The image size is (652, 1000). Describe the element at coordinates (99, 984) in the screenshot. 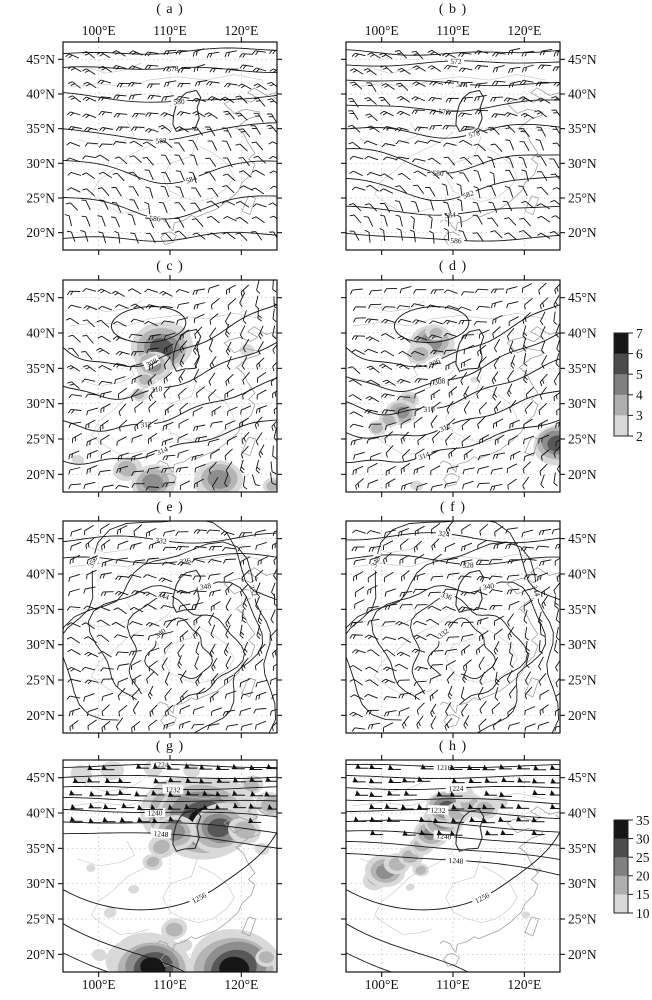

I see `lon-tick-label: 100°E` at that location.